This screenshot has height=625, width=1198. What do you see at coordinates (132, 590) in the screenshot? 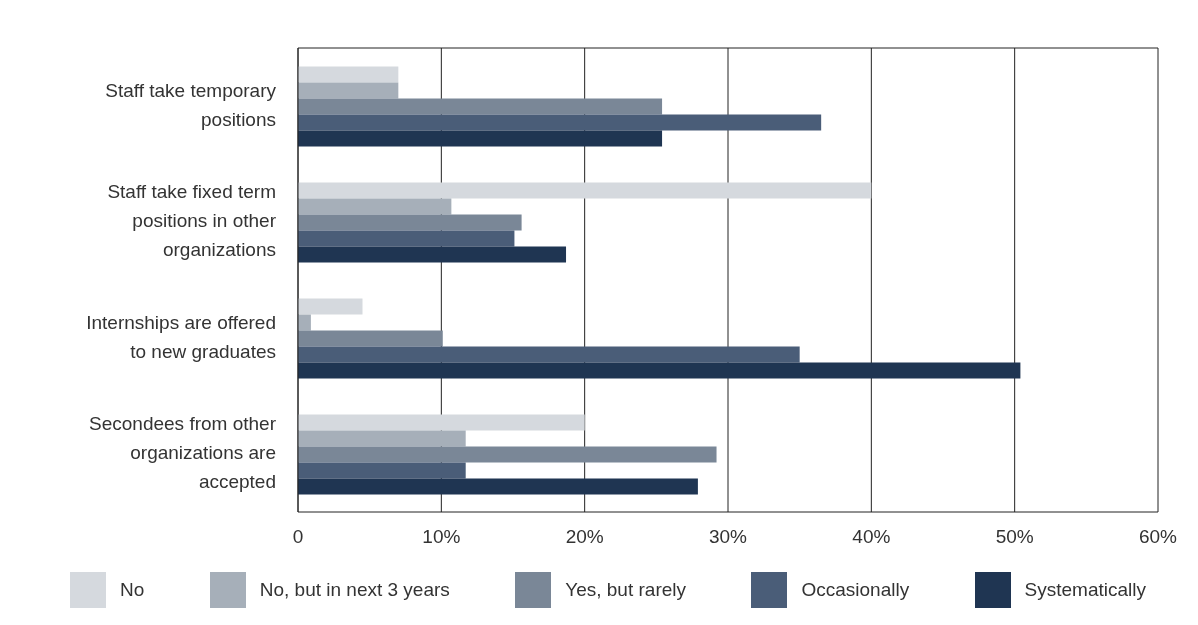
I see `legend-label: No` at bounding box center [132, 590].